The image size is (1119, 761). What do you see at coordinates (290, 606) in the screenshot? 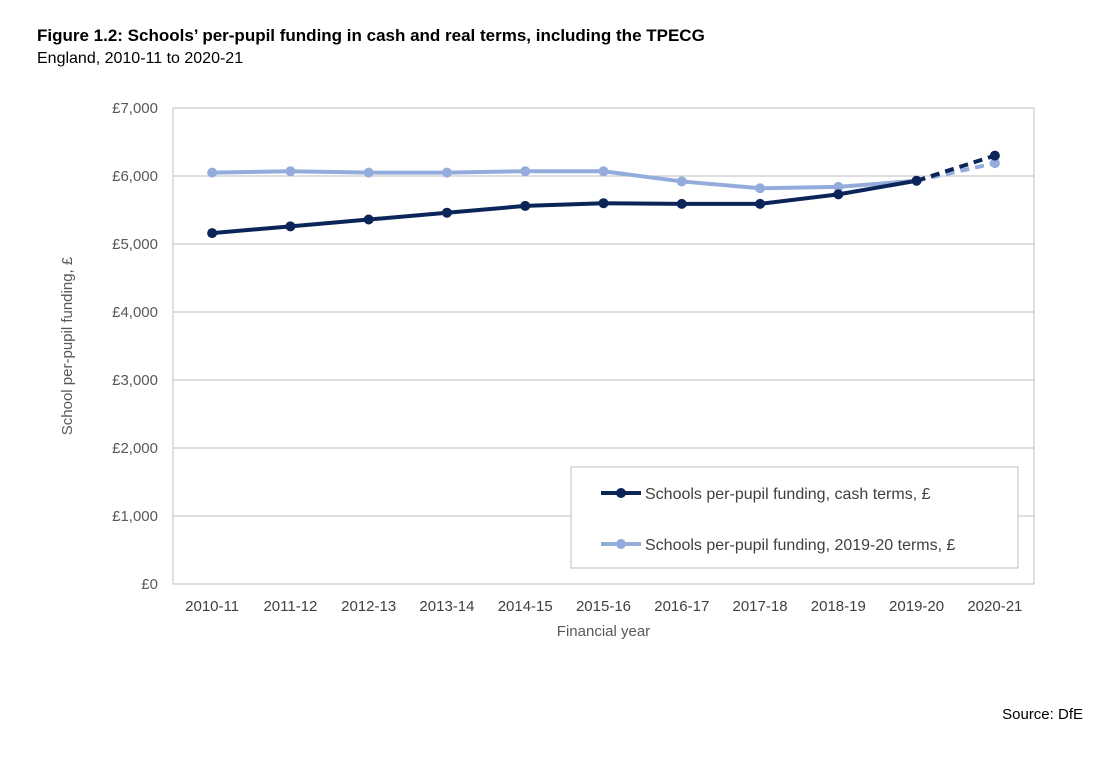
I see `x-tick-label: 2011-12` at bounding box center [290, 606].